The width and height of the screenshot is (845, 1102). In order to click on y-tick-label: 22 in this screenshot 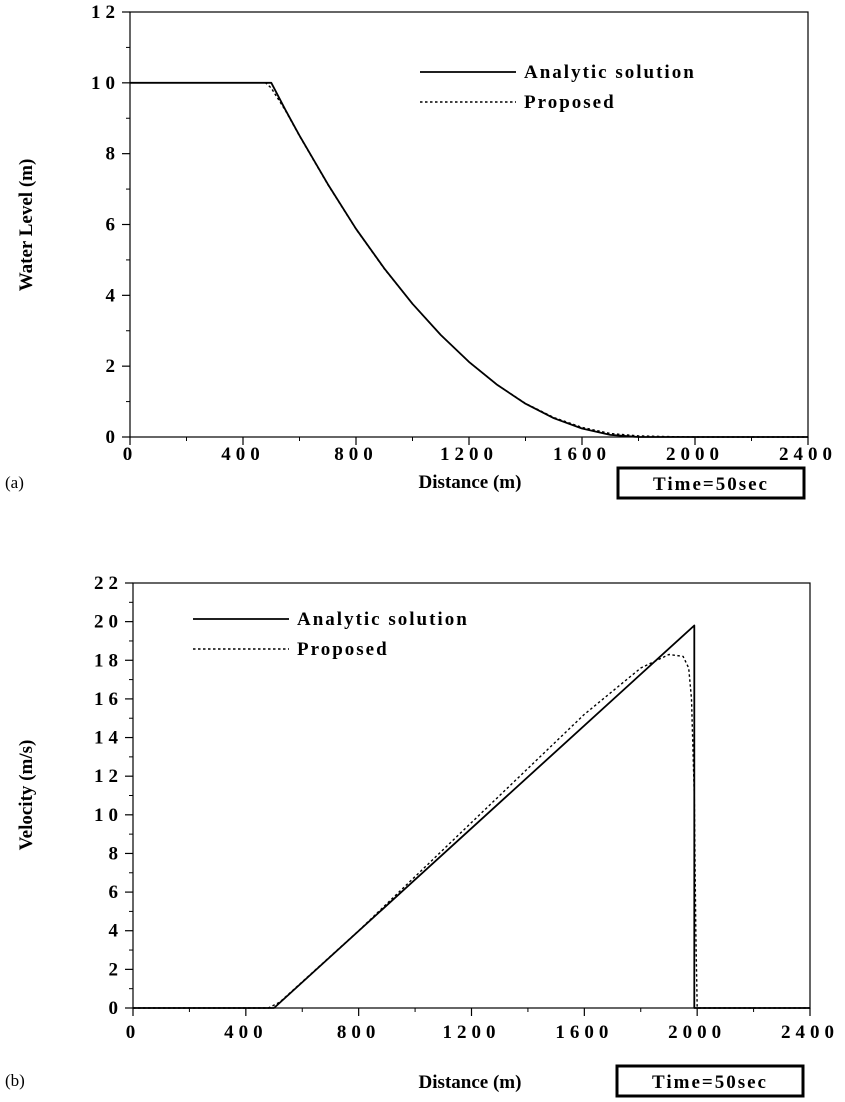, I will do `click(108, 583)`.